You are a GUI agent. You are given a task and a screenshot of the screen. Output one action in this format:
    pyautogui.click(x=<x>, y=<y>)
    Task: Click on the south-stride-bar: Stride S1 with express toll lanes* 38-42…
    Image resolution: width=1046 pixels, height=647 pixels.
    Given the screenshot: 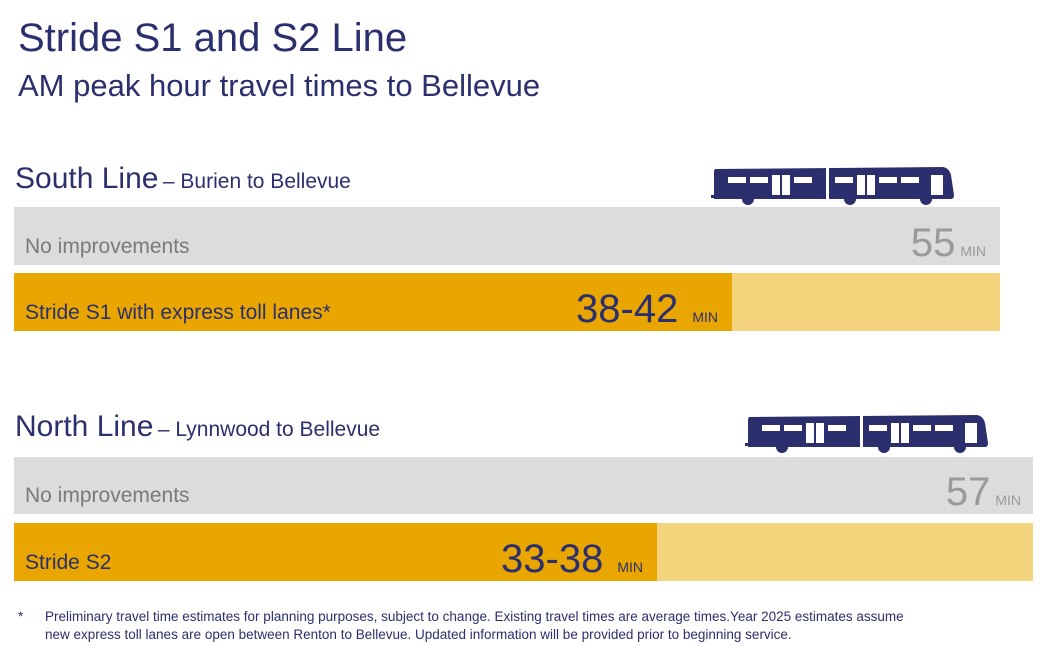 What is the action you would take?
    pyautogui.click(x=373, y=302)
    